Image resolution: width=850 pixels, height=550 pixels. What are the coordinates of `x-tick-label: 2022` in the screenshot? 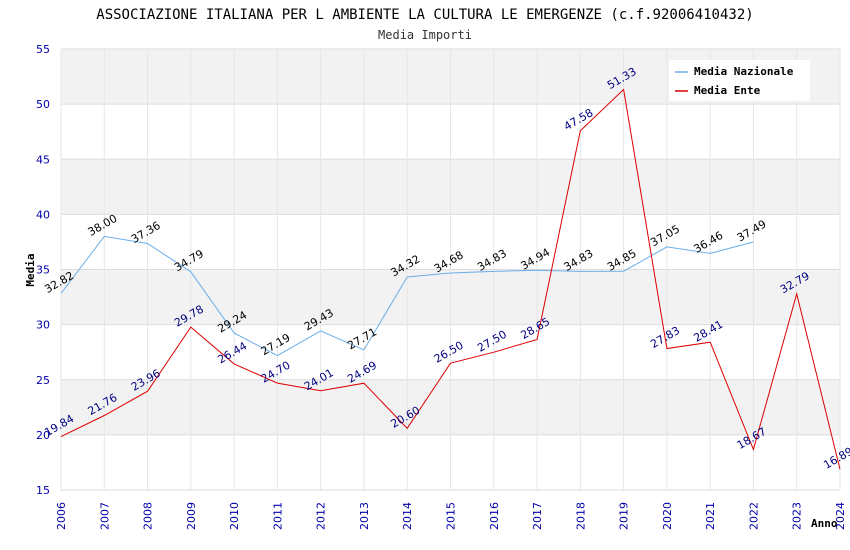 It's located at (753, 516).